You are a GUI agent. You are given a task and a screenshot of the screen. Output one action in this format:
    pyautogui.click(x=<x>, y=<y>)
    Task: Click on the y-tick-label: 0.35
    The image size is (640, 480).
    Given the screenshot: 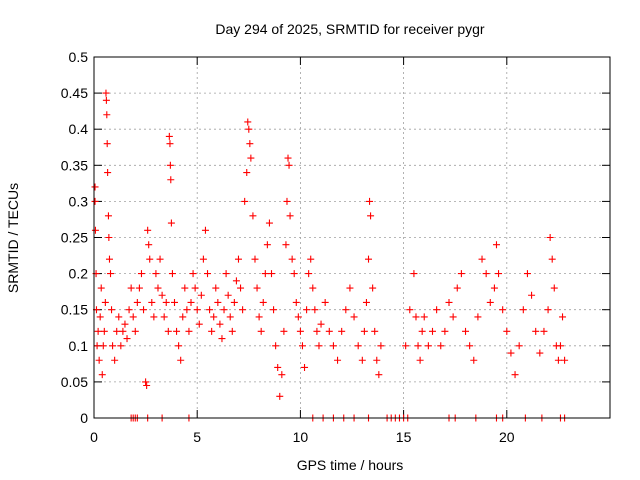 What is the action you would take?
    pyautogui.click(x=74, y=165)
    